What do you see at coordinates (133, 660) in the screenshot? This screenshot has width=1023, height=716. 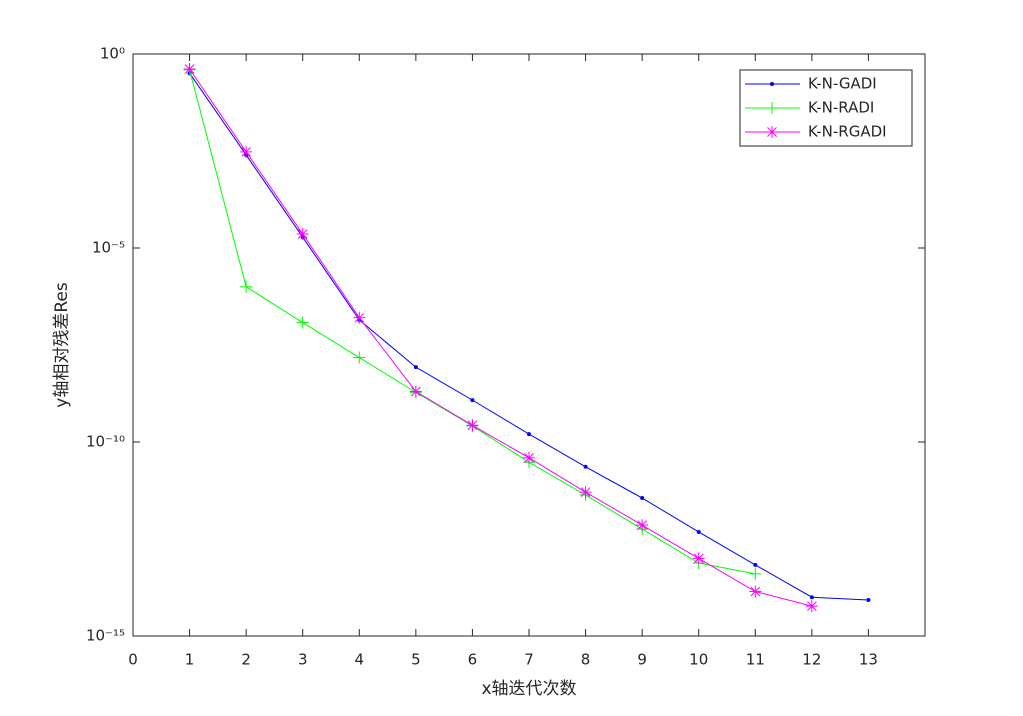 I see `x-tick-label: 0` at bounding box center [133, 660].